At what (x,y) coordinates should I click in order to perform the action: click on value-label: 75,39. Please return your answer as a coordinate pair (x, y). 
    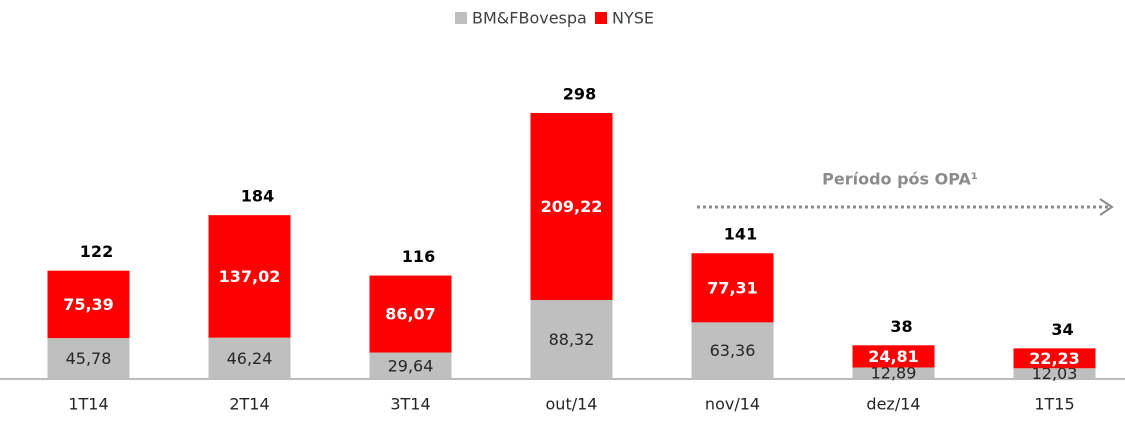
    Looking at the image, I should click on (88, 304).